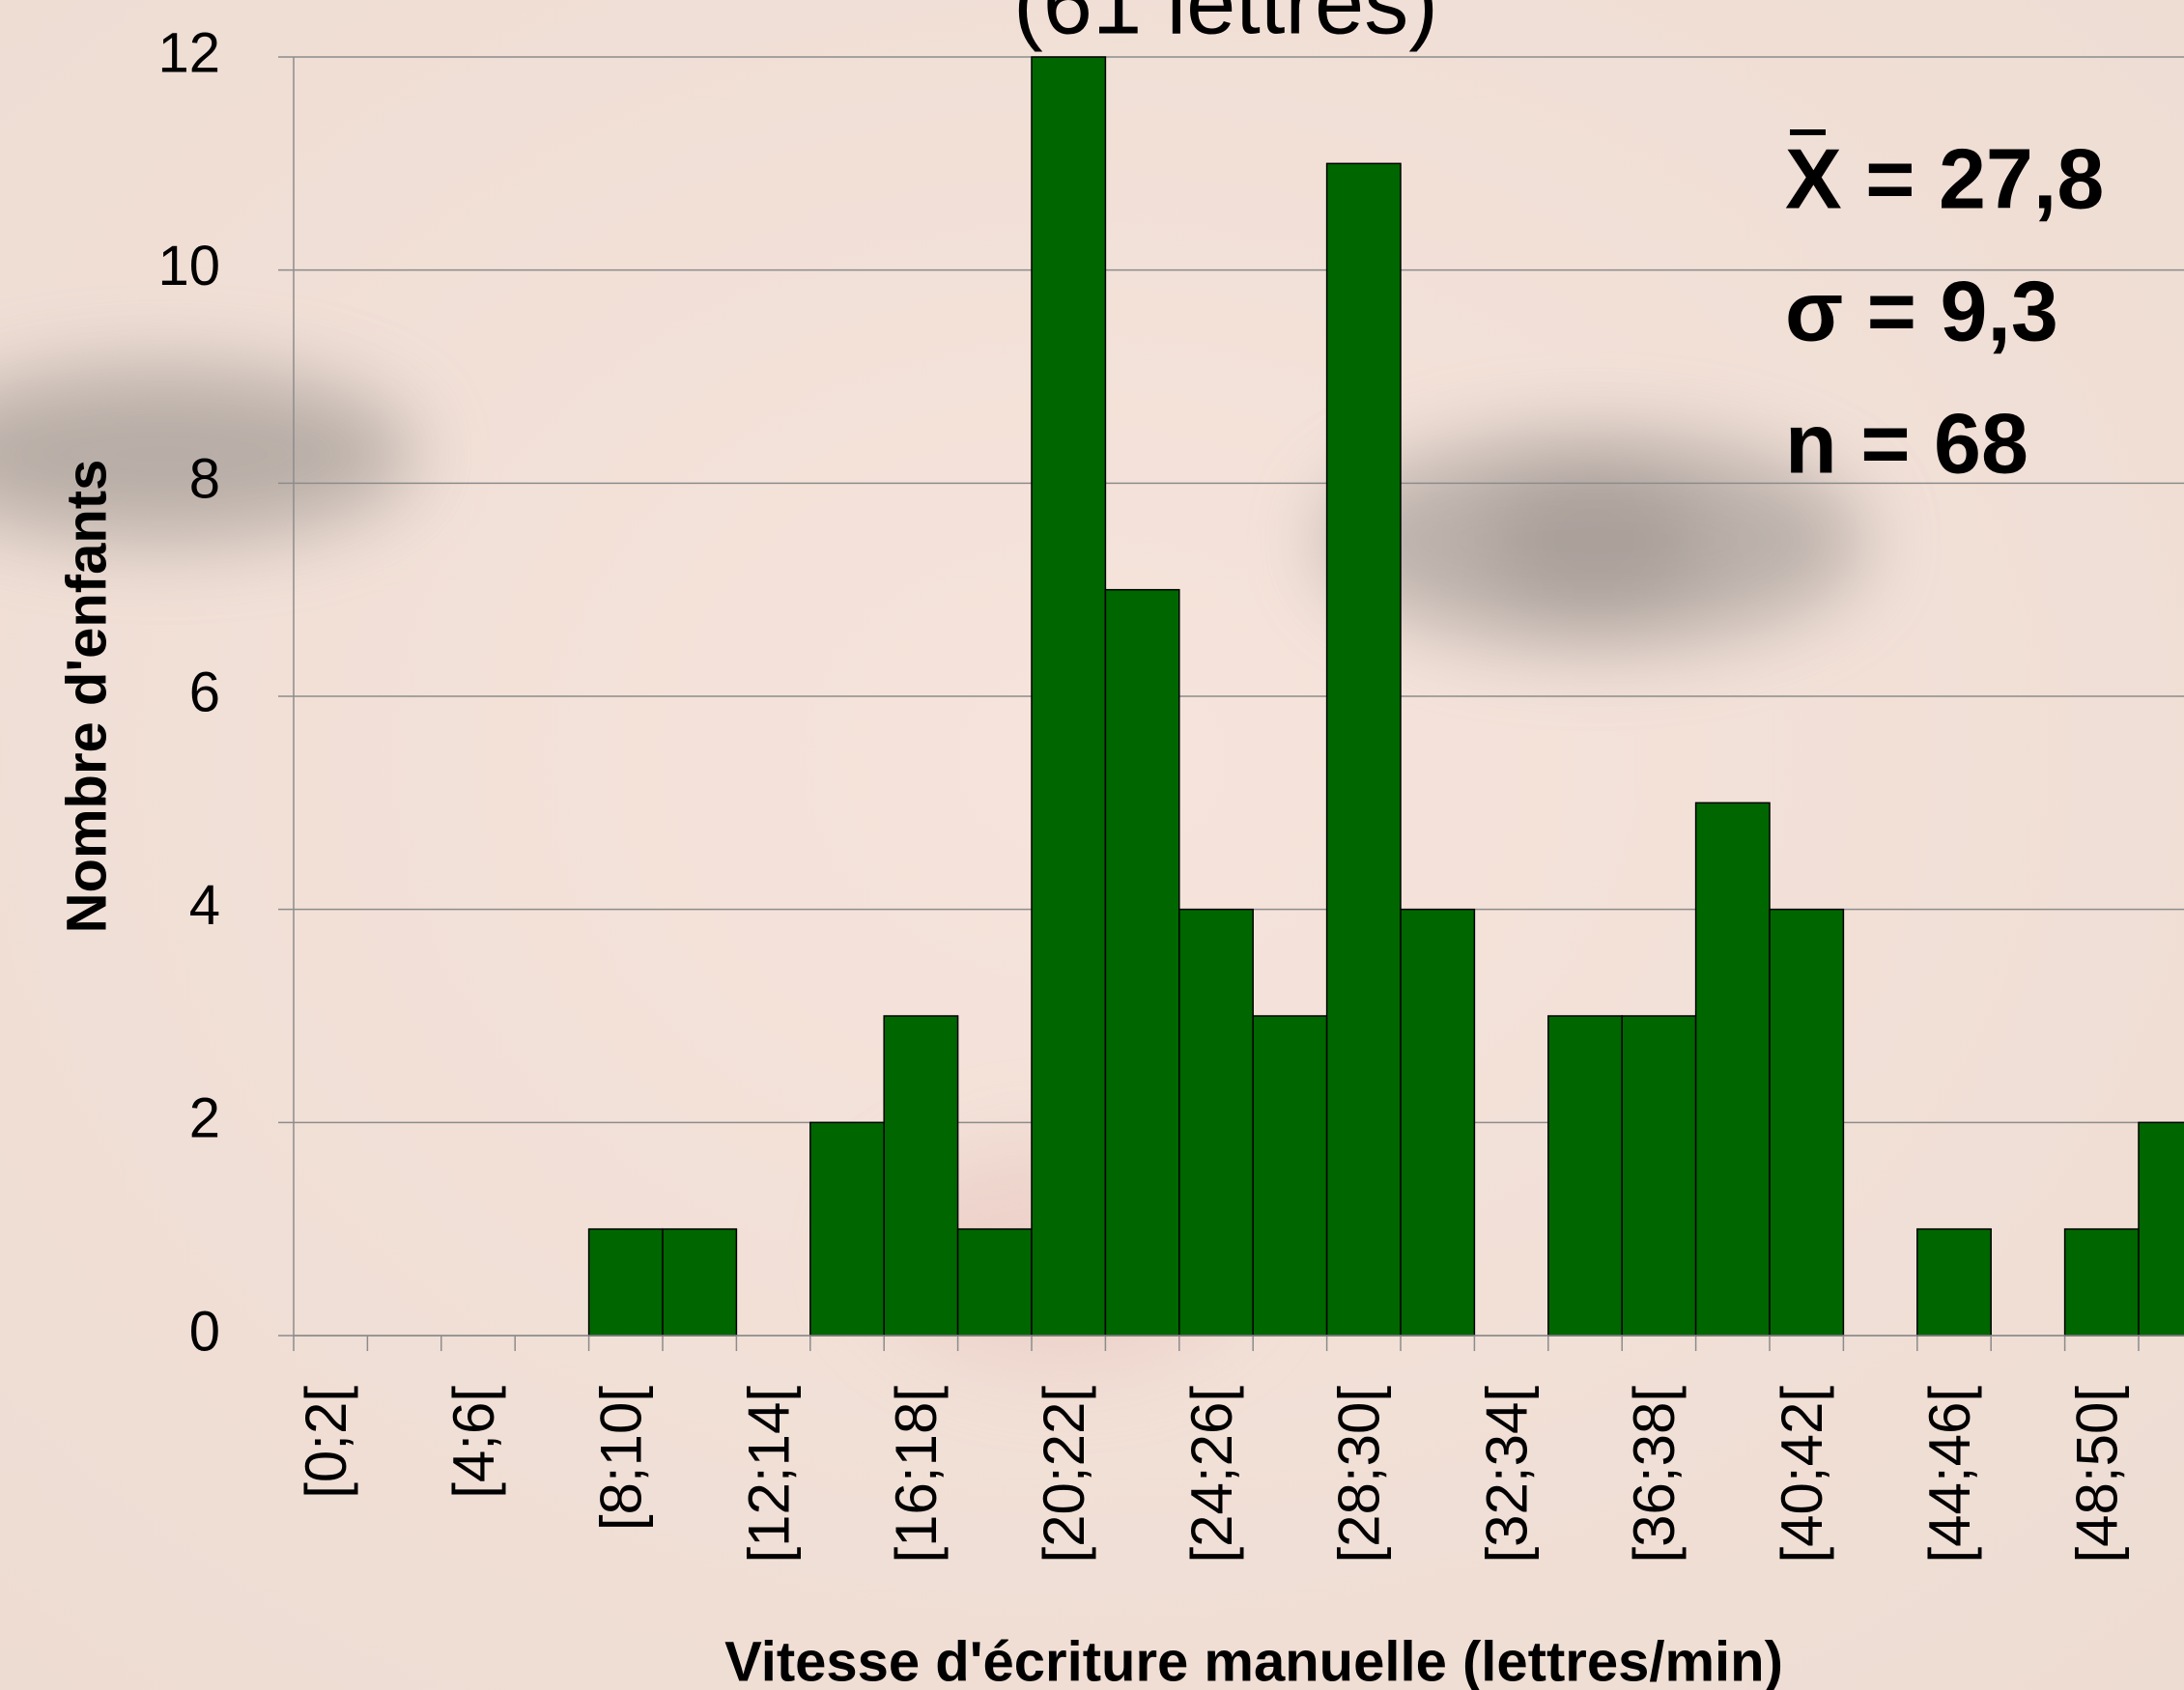 The height and width of the screenshot is (1690, 2184). Describe the element at coordinates (189, 52) in the screenshot. I see `y-tick-label: 12` at that location.